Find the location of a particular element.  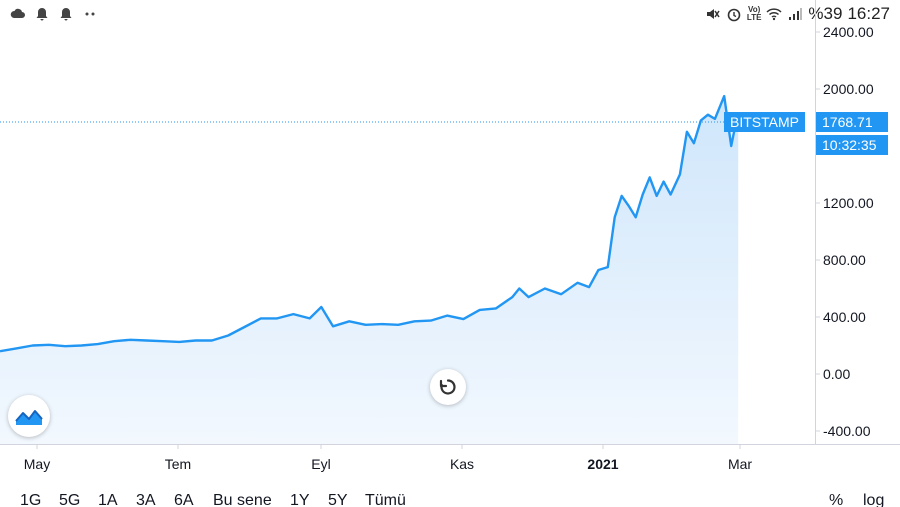

x-axis-ticks: May Tem Eyl Kas 2021 Mar is located at coordinates (388, 458).